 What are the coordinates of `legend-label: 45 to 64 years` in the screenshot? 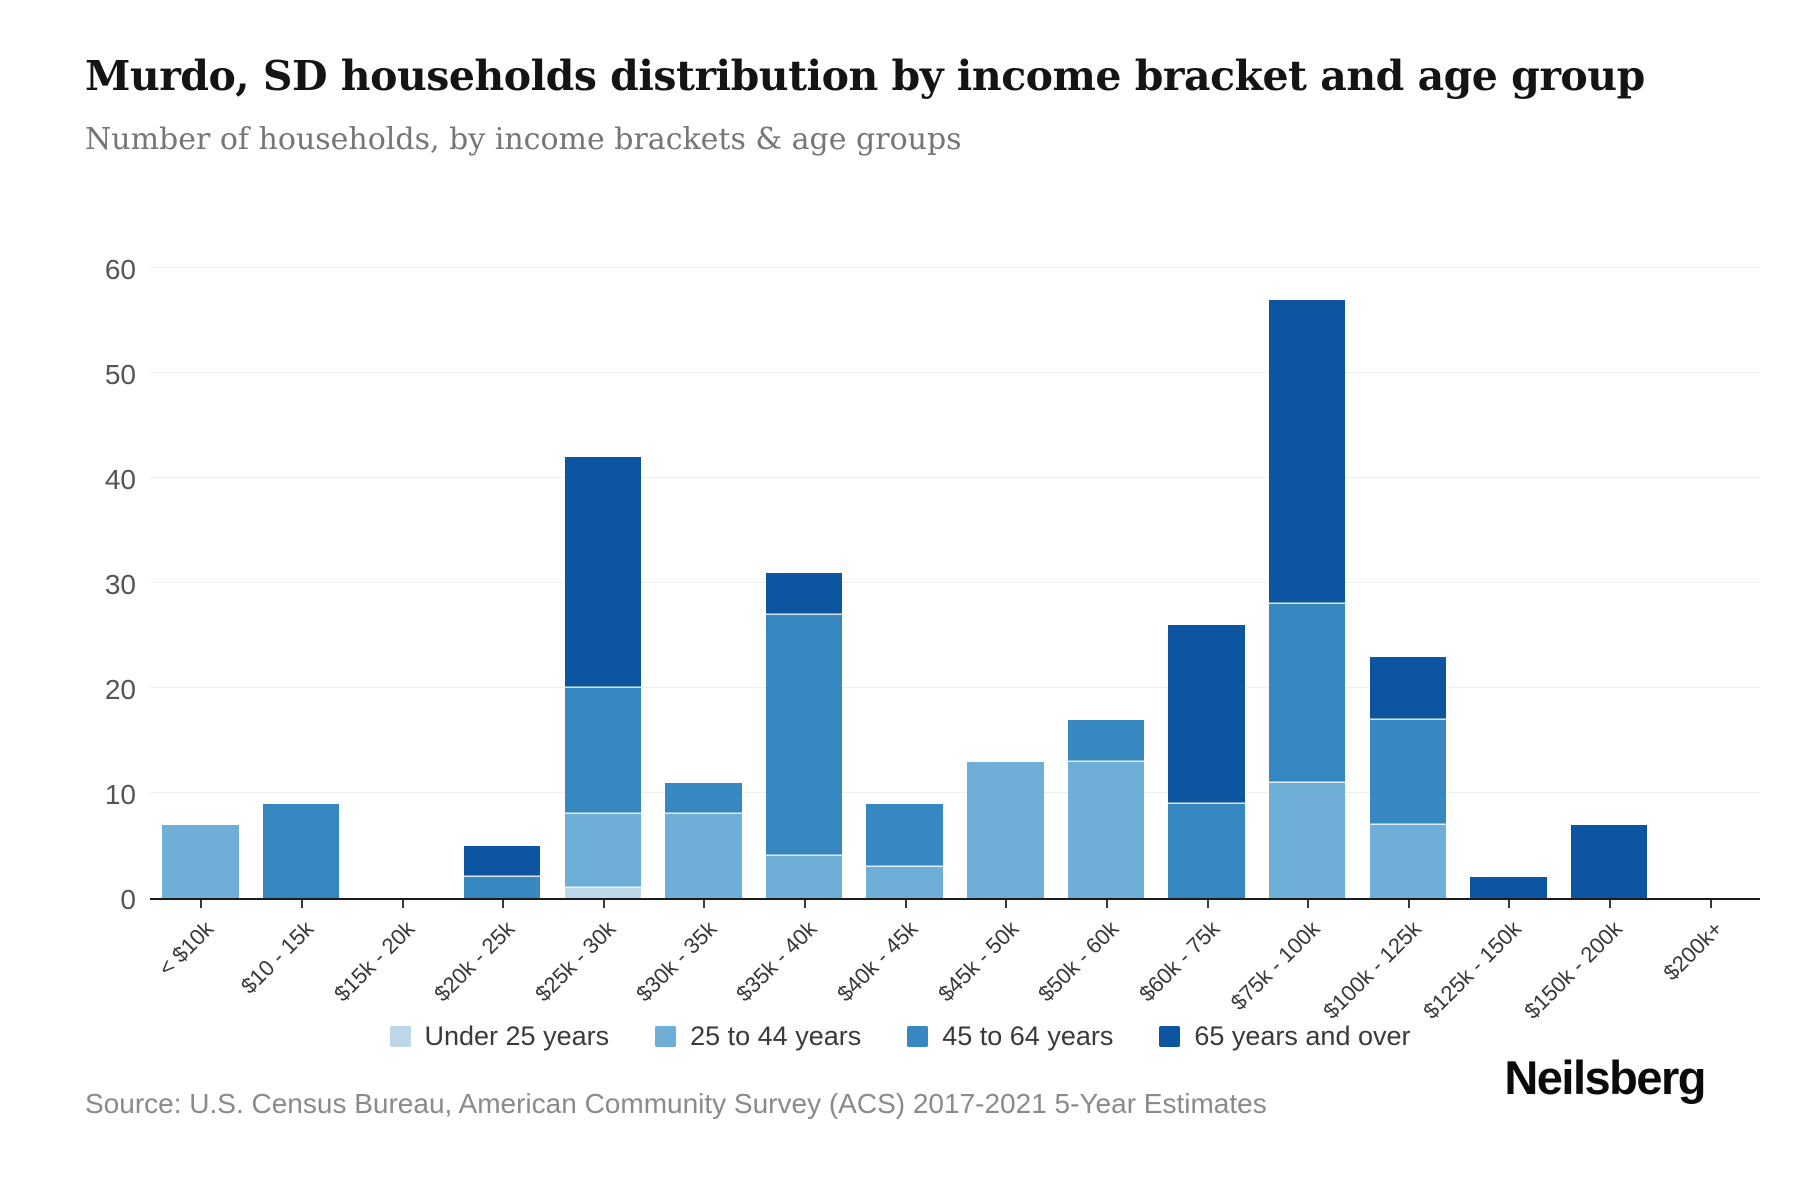 It's located at (1028, 1035).